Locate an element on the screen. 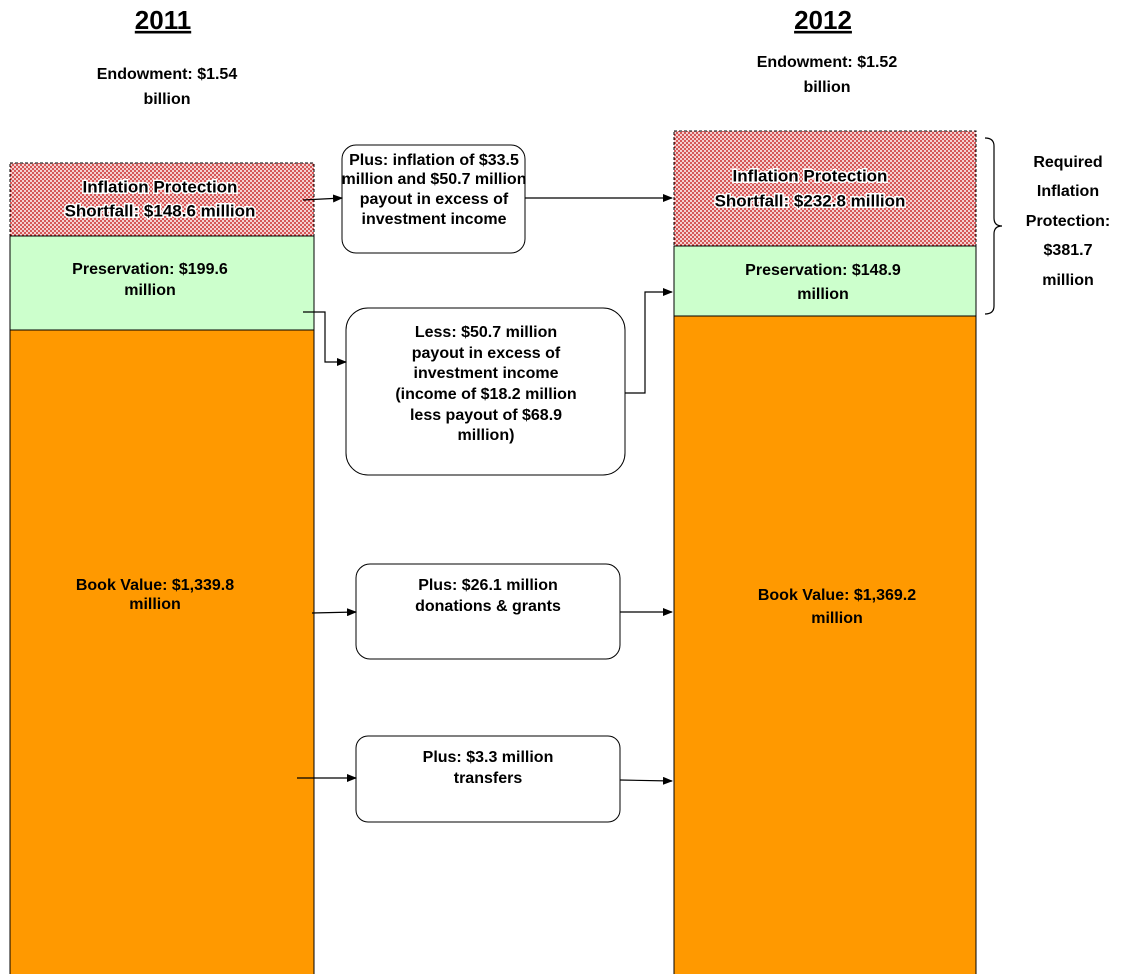 The image size is (1138, 974). shortfall-label: Shortfall: $148.6 million is located at coordinates (160, 210).